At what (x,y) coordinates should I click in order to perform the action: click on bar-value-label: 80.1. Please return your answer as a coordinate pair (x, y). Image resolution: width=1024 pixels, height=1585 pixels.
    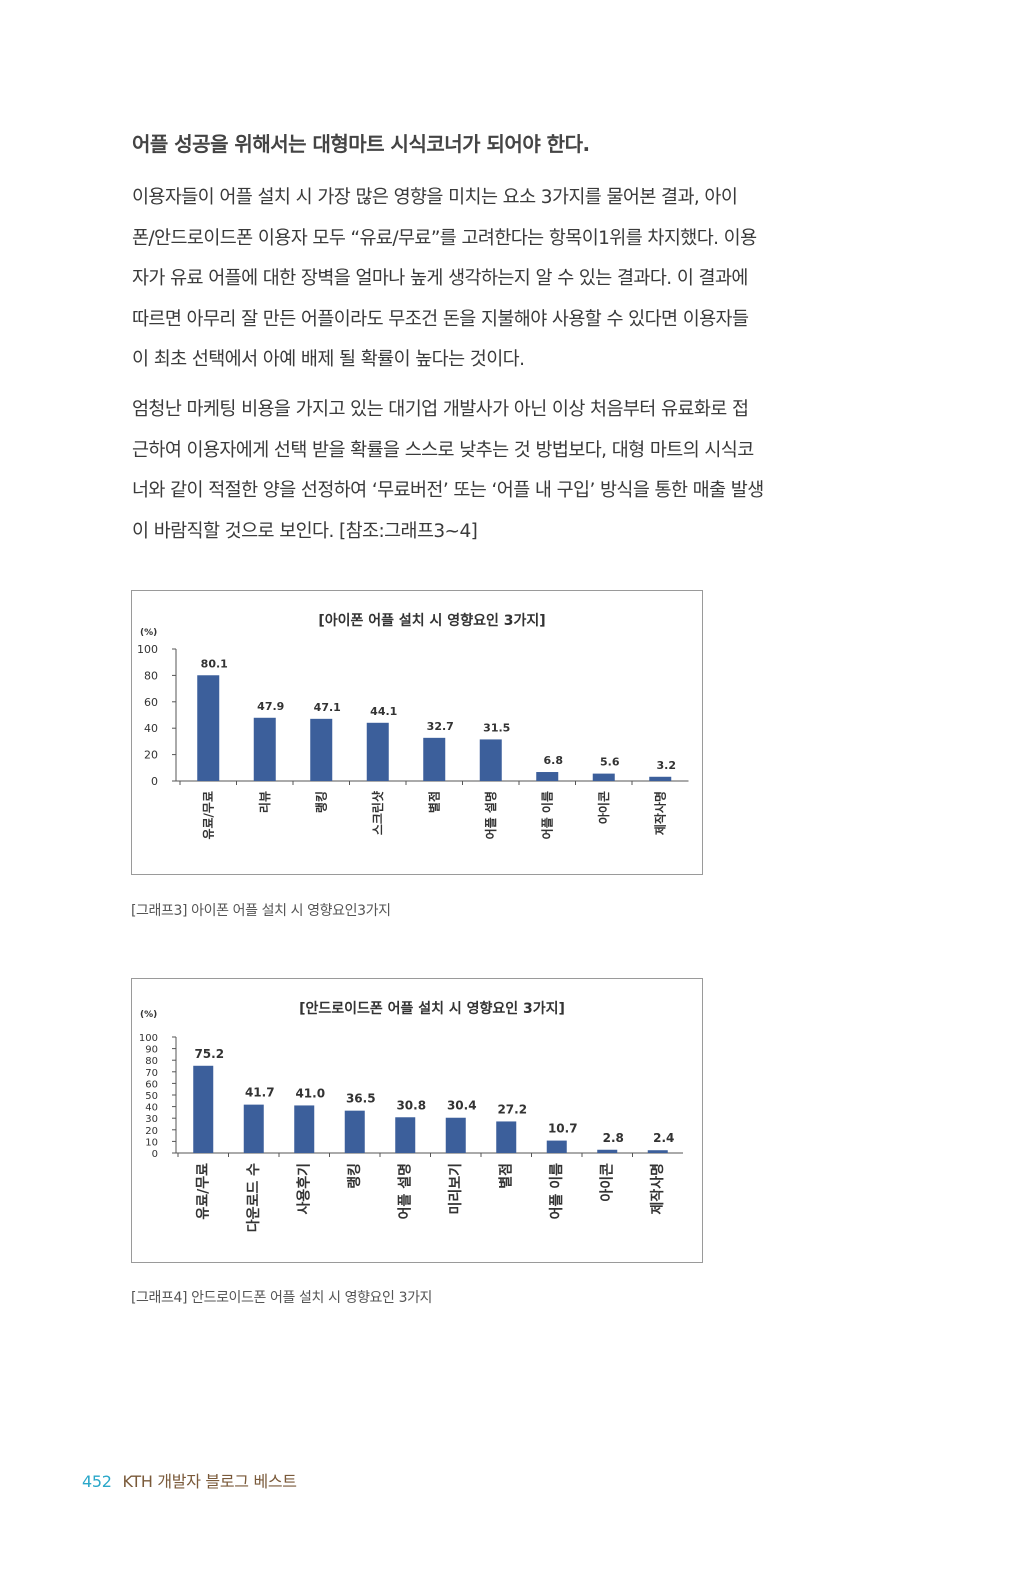
    Looking at the image, I should click on (214, 663).